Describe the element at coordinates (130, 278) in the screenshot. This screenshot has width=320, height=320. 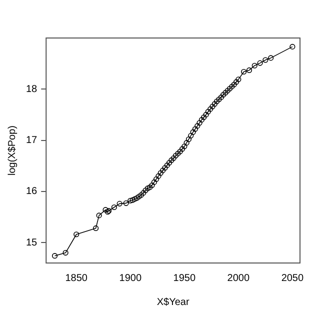
I see `x-tick-label: 1900` at that location.